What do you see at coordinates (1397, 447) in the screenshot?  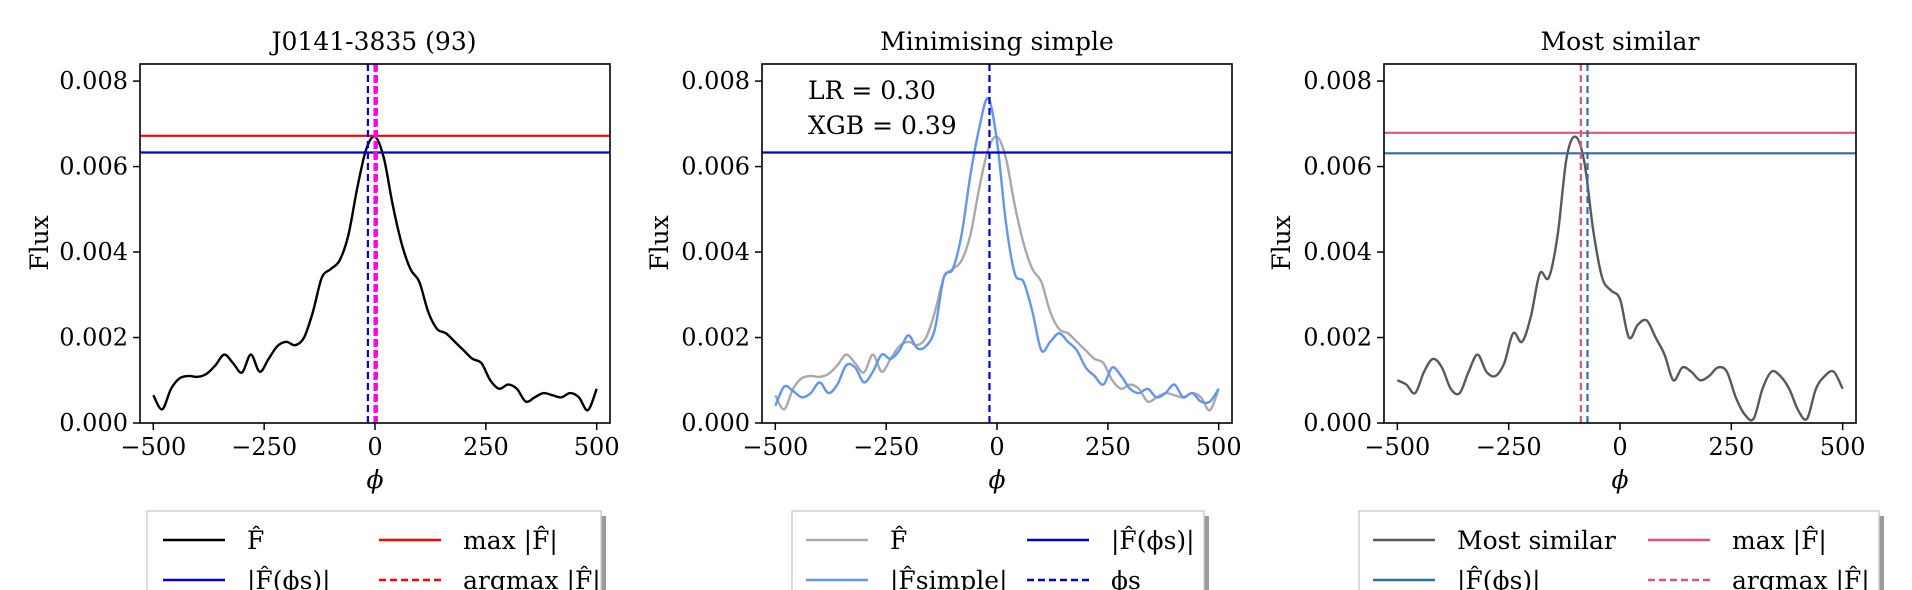 I see `panel-3-xtick-label: −500` at bounding box center [1397, 447].